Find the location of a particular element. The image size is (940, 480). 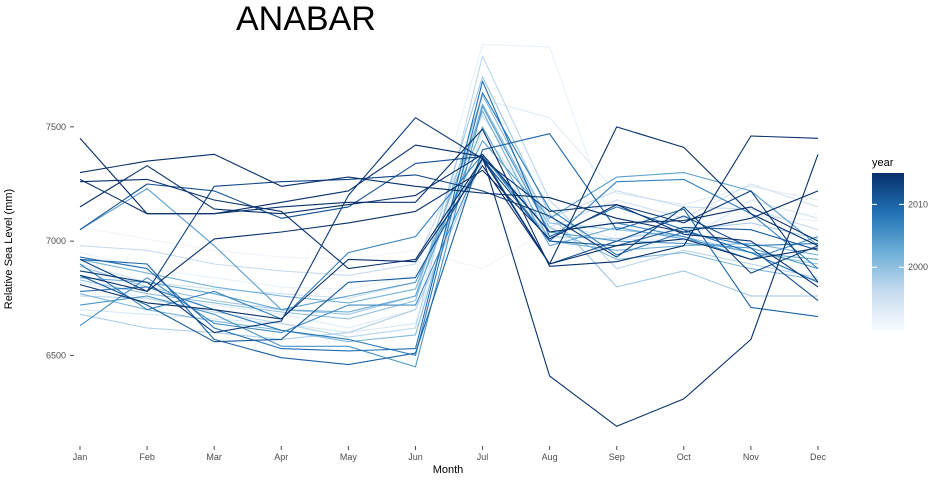

x-tick-label: Apr is located at coordinates (281, 457).